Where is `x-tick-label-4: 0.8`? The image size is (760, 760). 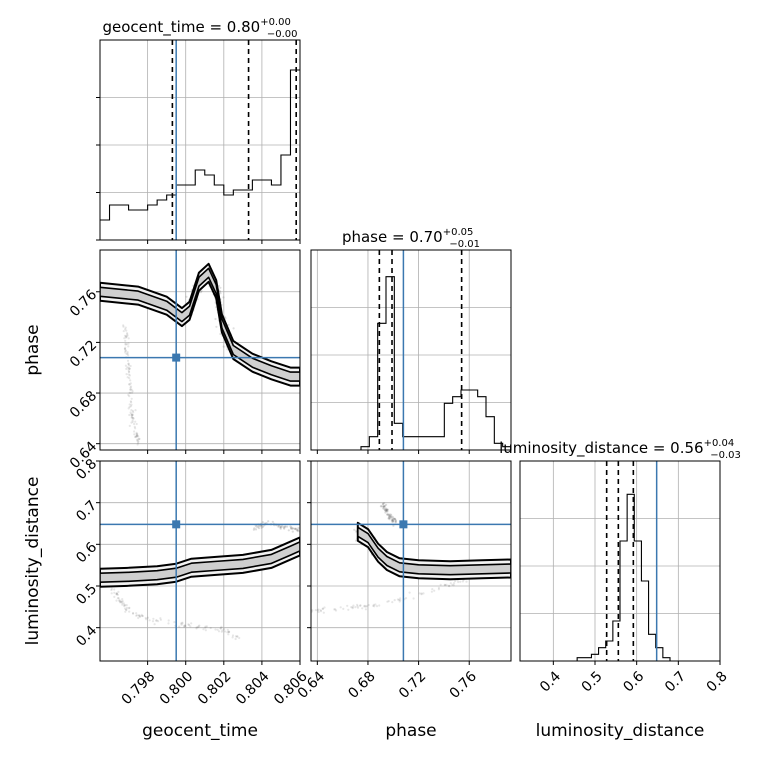
x-tick-label-4: 0.8 is located at coordinates (717, 681).